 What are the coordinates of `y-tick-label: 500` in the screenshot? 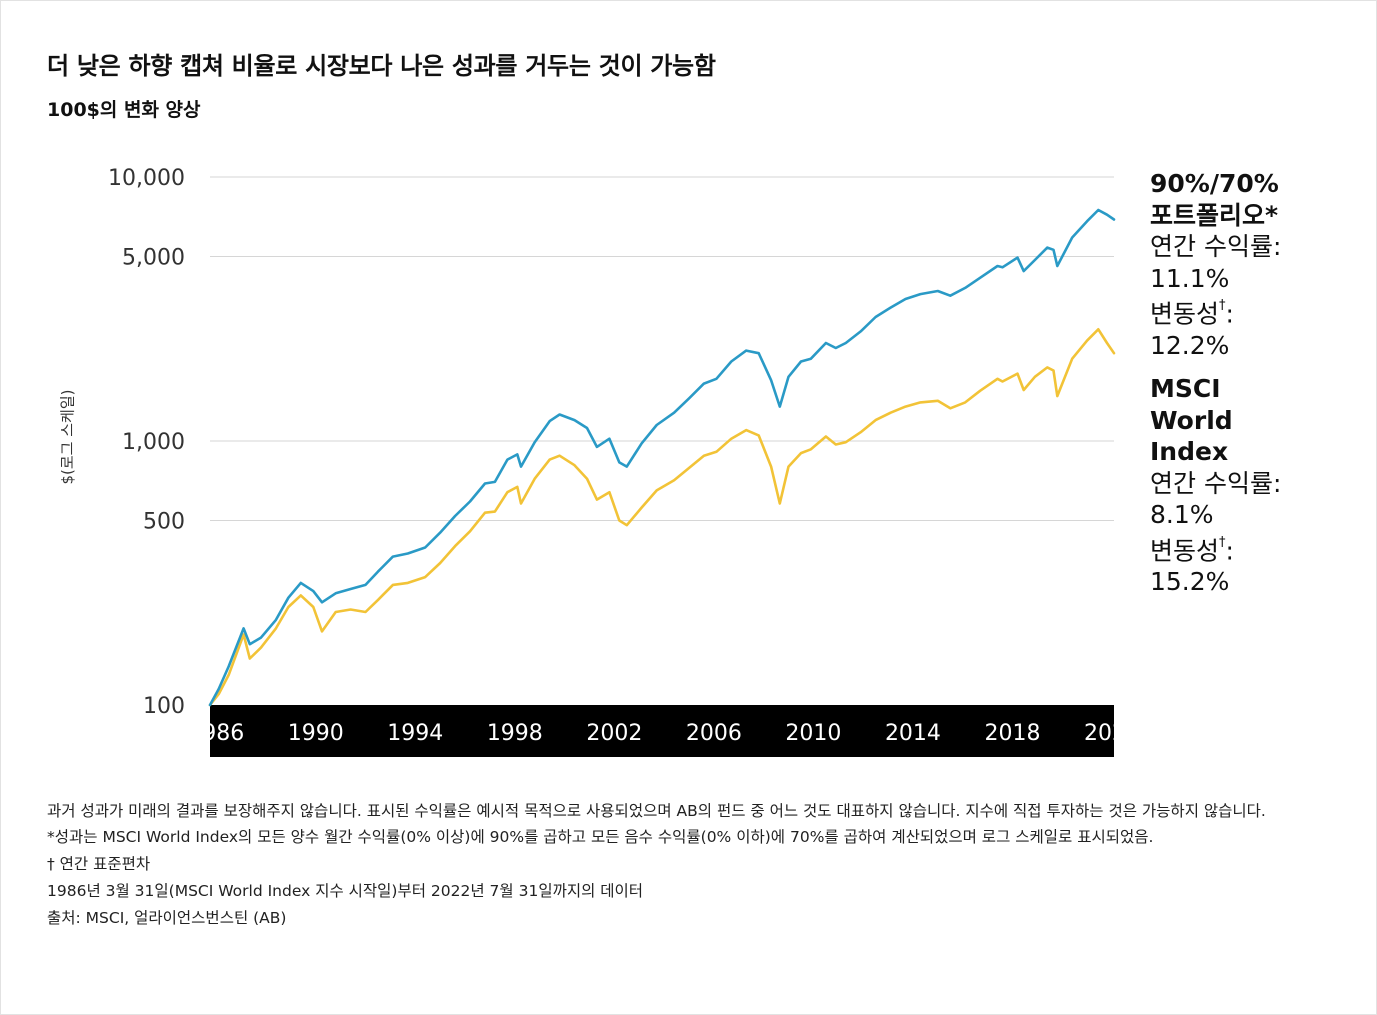 It's located at (164, 521).